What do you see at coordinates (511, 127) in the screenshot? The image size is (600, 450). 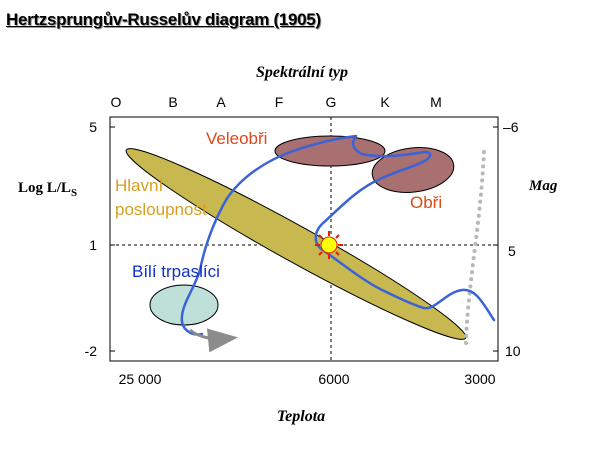 I see `right-tick-label: –6` at bounding box center [511, 127].